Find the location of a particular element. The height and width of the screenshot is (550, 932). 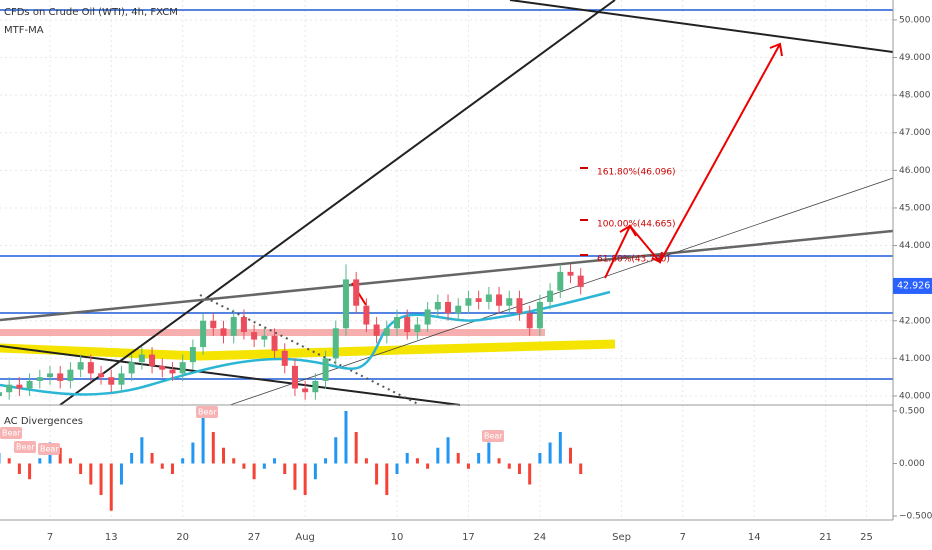

zone is located at coordinates (272, 332).